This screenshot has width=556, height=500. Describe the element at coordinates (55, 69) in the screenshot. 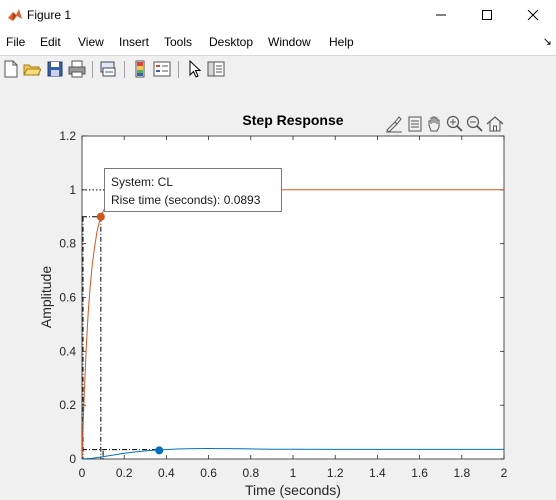

I see `save-icon` at that location.